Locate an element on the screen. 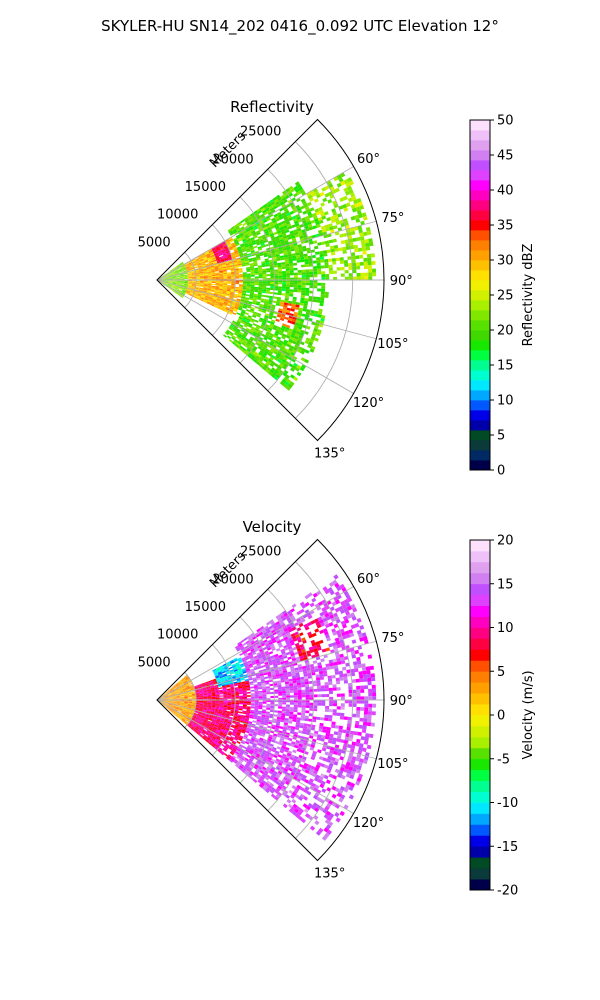 The height and width of the screenshot is (1000, 600). azimuth-gridline is located at coordinates (255, 223).